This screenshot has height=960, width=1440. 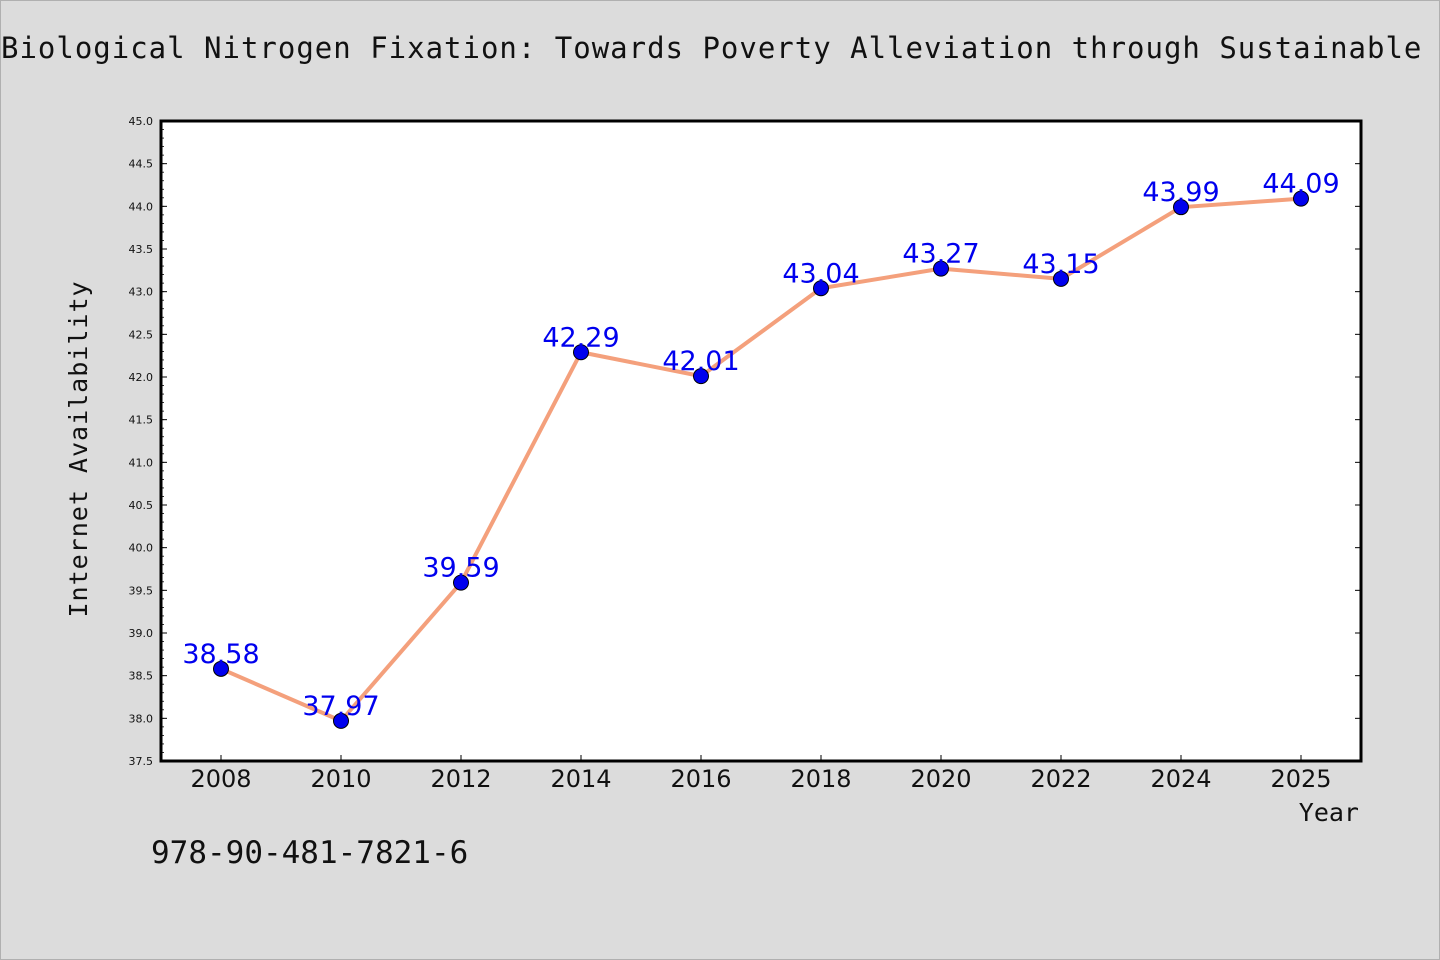 What do you see at coordinates (141, 676) in the screenshot?
I see `y-tick-label: 38.5` at bounding box center [141, 676].